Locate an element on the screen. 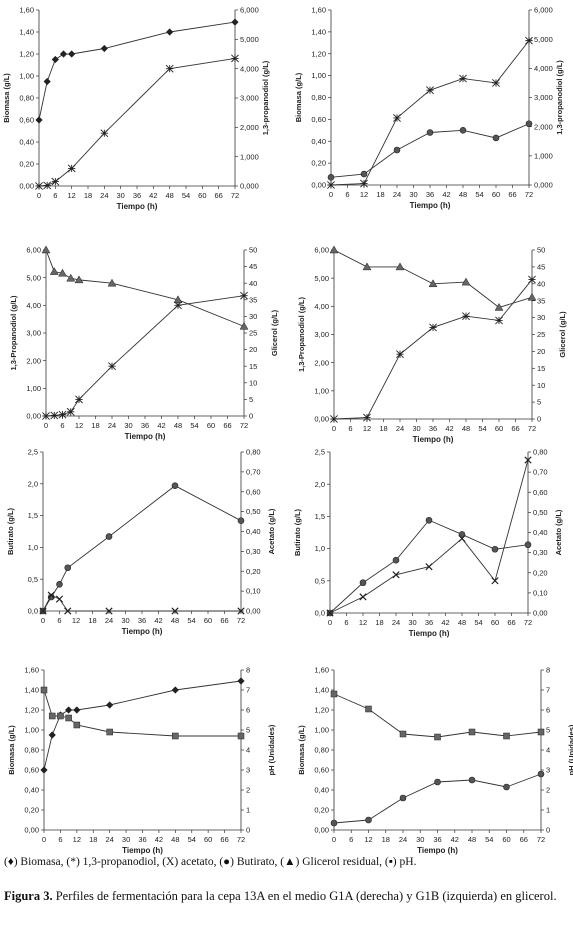 The height and width of the screenshot is (932, 573). x-tick-label: 24 is located at coordinates (397, 194).